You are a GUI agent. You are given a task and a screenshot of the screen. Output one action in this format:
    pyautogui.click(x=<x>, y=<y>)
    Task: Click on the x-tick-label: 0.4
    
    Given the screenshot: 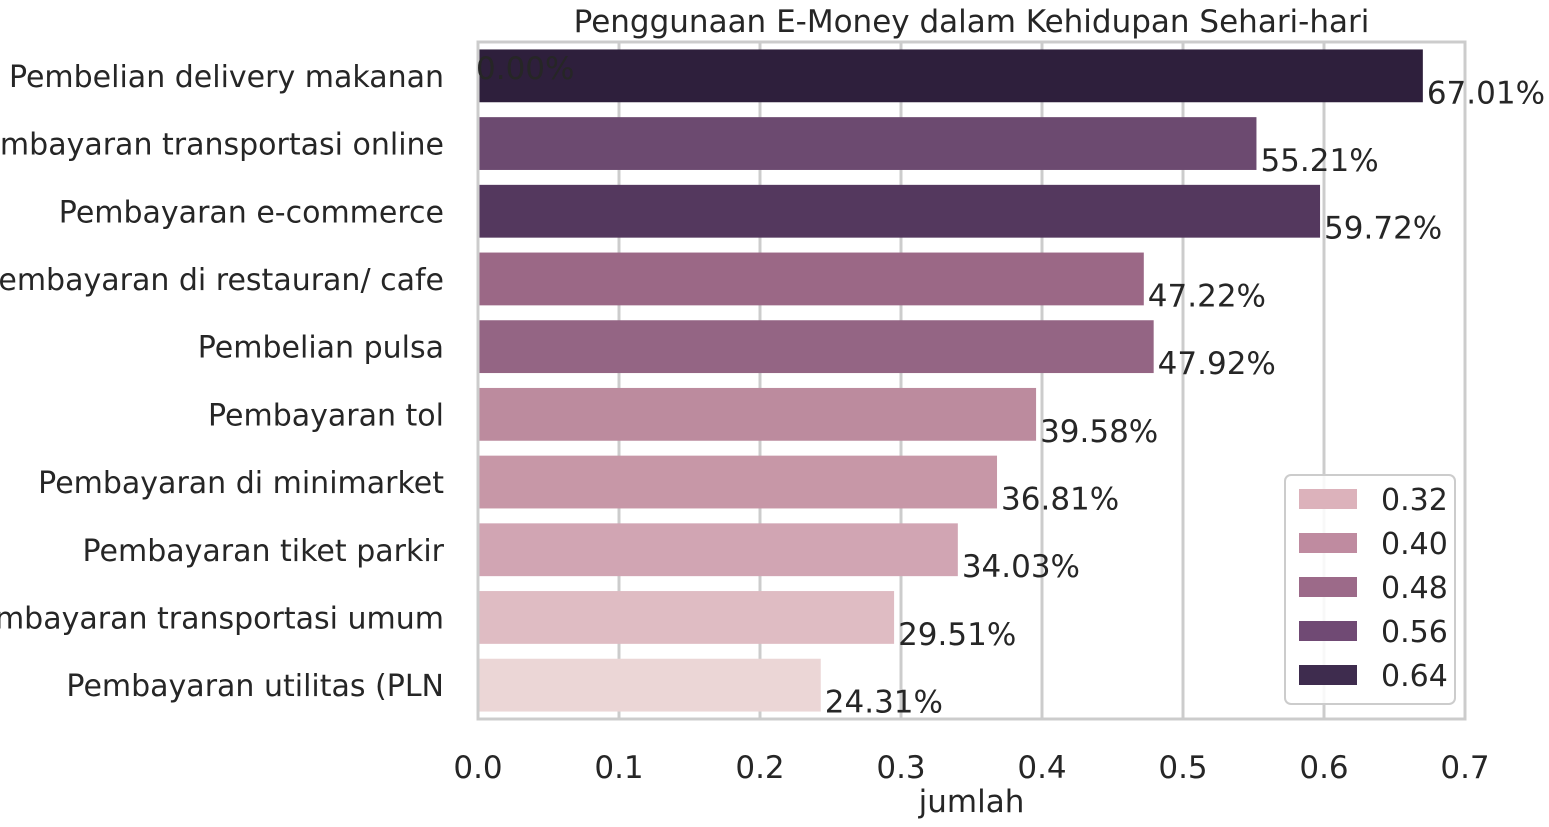 What is the action you would take?
    pyautogui.click(x=1041, y=768)
    